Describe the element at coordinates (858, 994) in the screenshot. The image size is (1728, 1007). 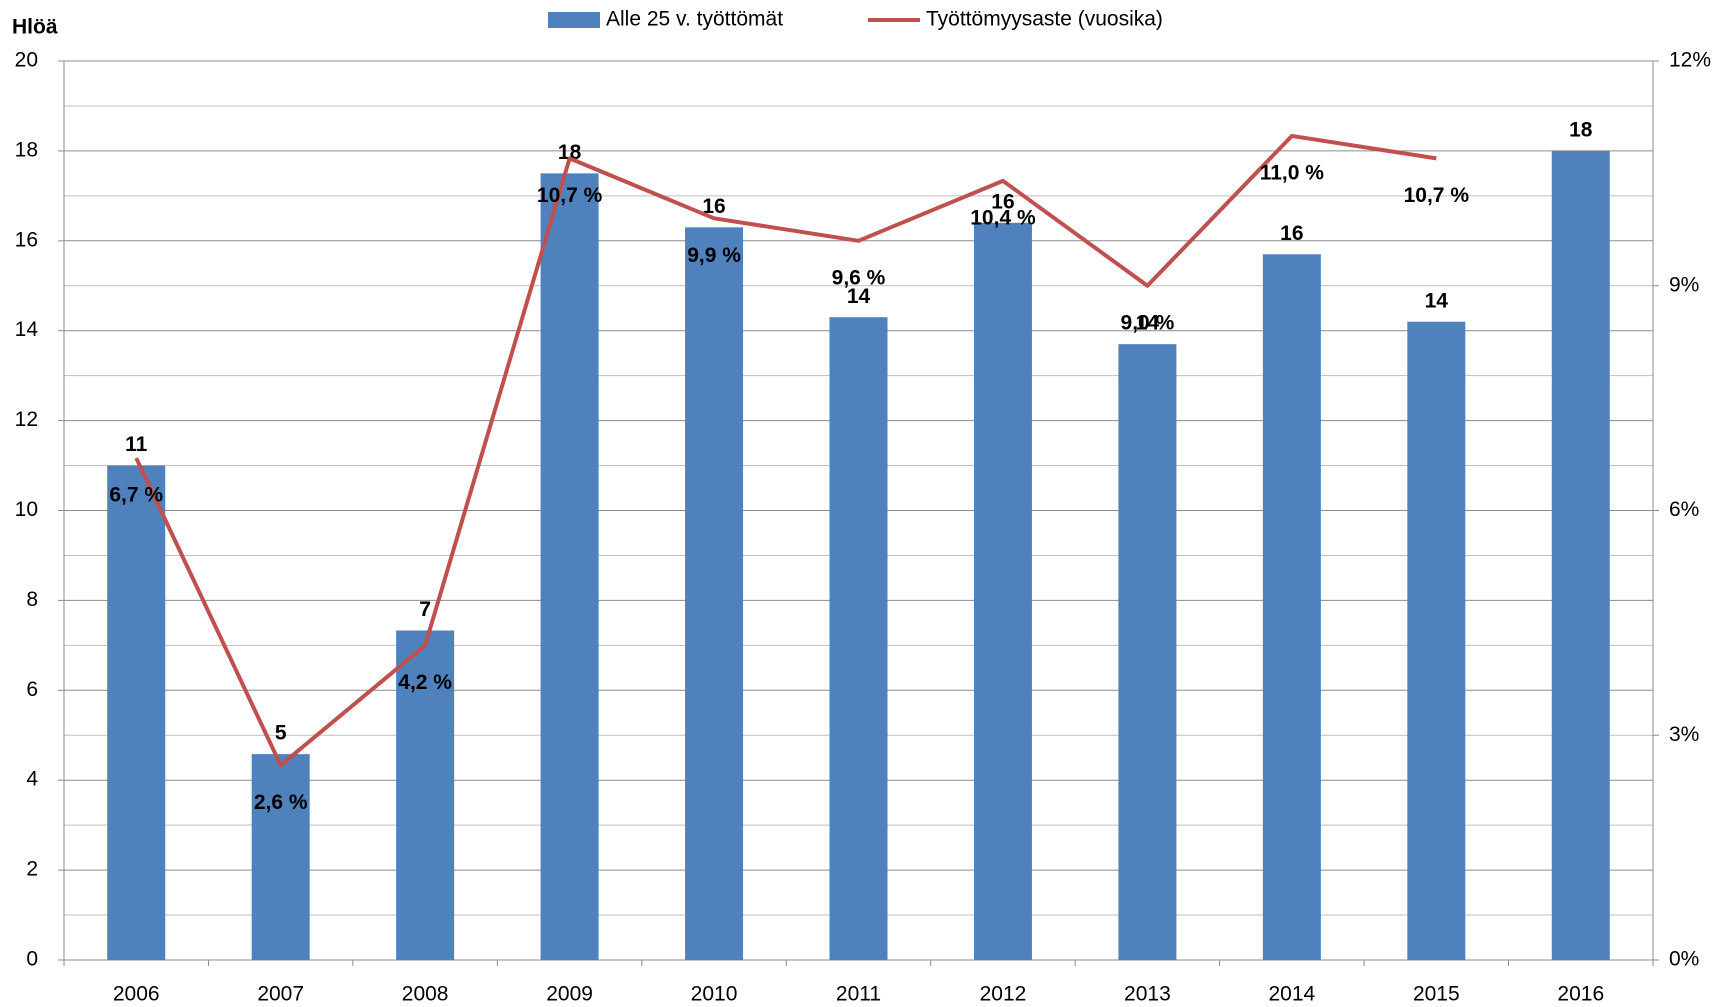
I see `x-tick-label: 2011` at that location.